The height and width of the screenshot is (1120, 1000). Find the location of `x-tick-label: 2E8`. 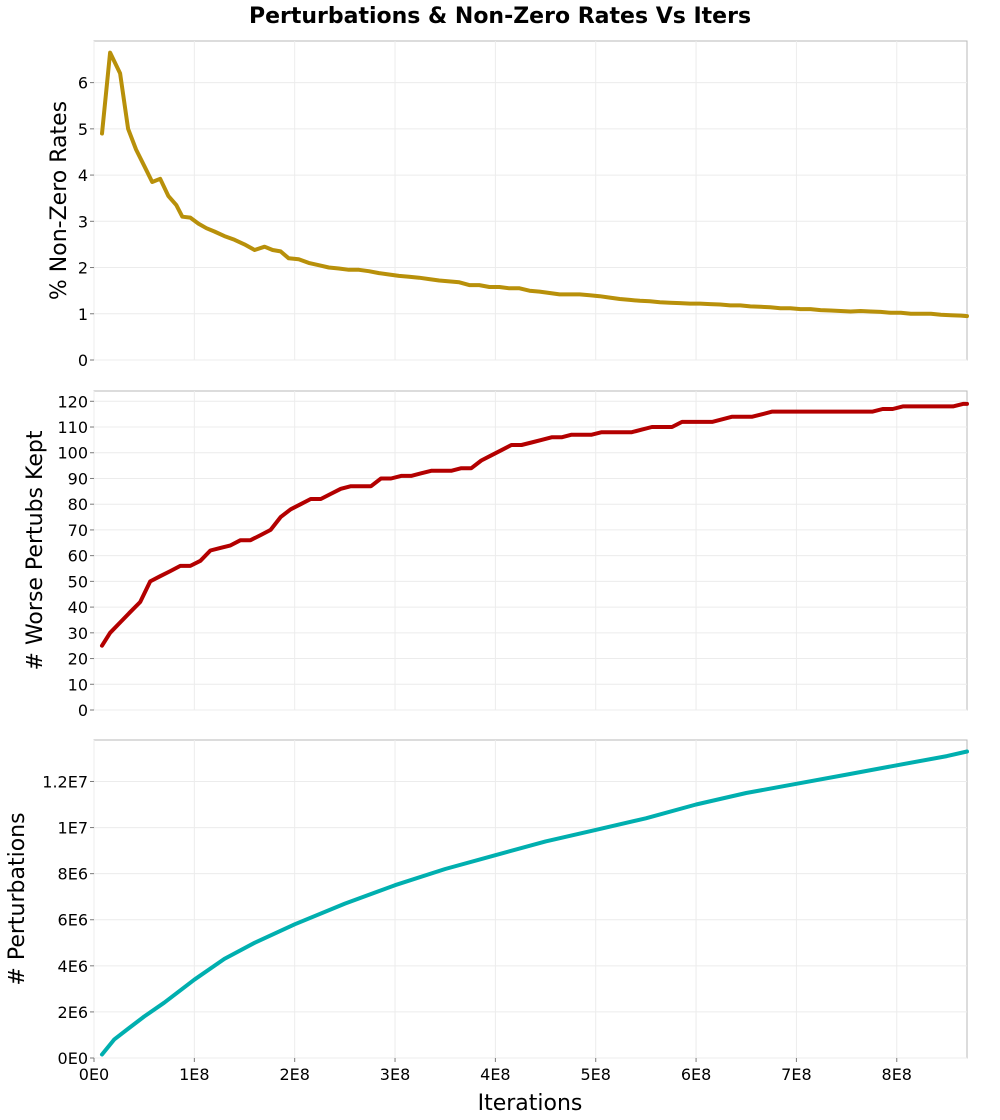

x-tick-label: 2E8 is located at coordinates (294, 1074).